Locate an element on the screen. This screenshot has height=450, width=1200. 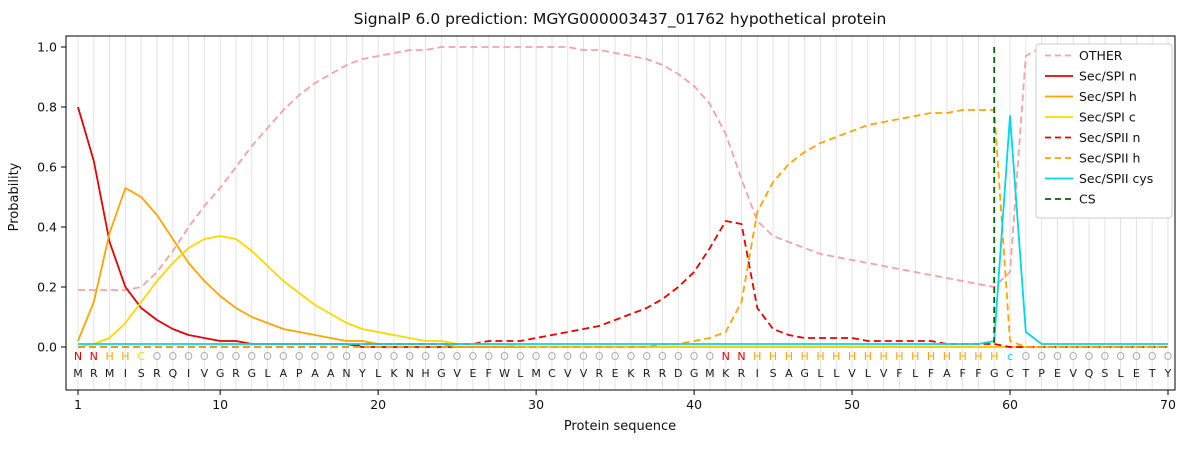
legend-label: Sec/SPI n is located at coordinates (1108, 76).